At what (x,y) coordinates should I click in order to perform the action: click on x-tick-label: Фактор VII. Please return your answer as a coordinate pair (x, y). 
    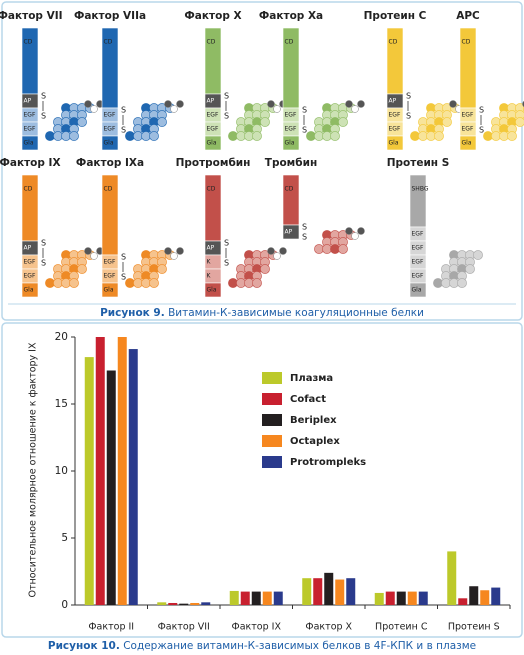
    Looking at the image, I should click on (184, 627).